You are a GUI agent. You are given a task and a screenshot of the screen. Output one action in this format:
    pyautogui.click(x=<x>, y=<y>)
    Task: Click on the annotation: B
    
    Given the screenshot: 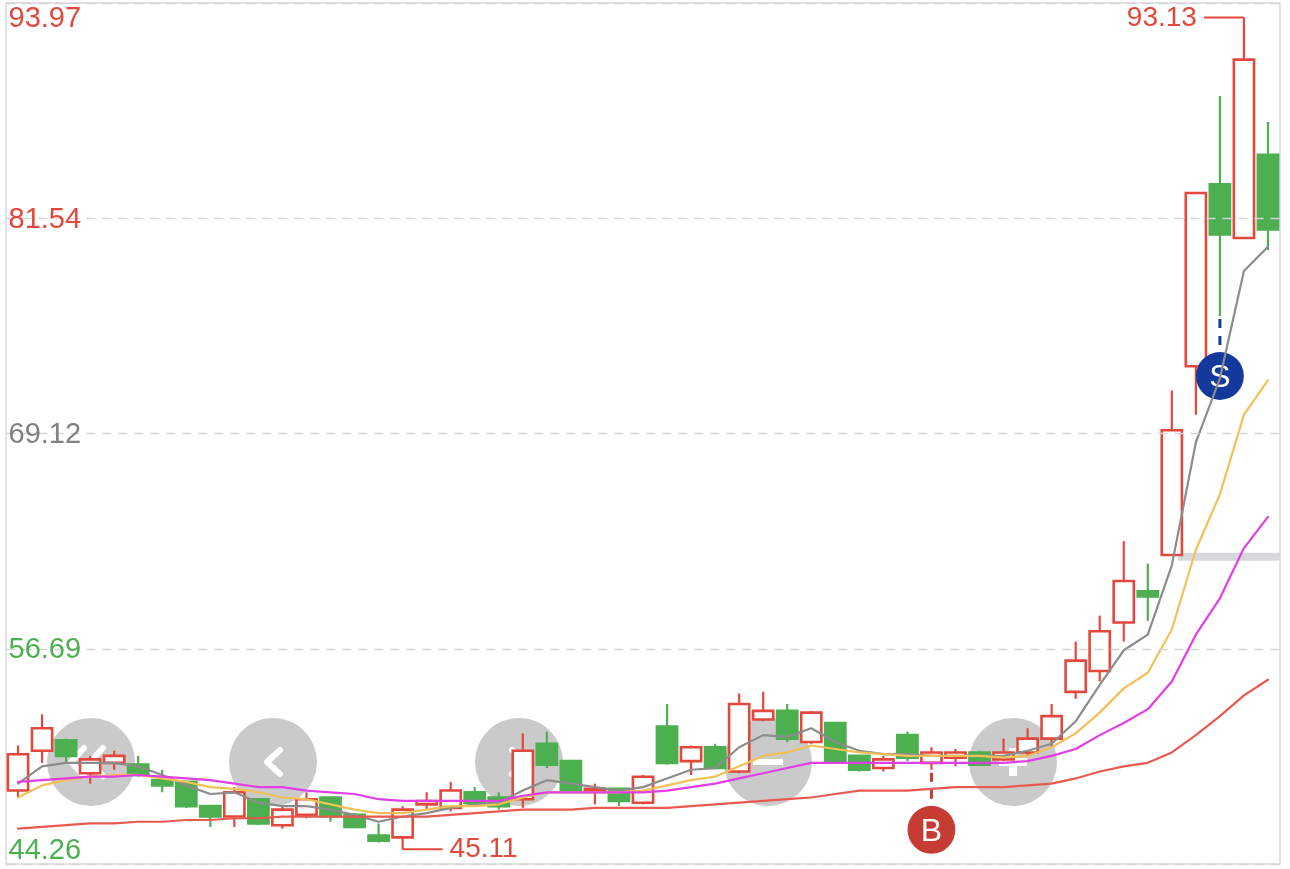 What is the action you would take?
    pyautogui.click(x=931, y=829)
    